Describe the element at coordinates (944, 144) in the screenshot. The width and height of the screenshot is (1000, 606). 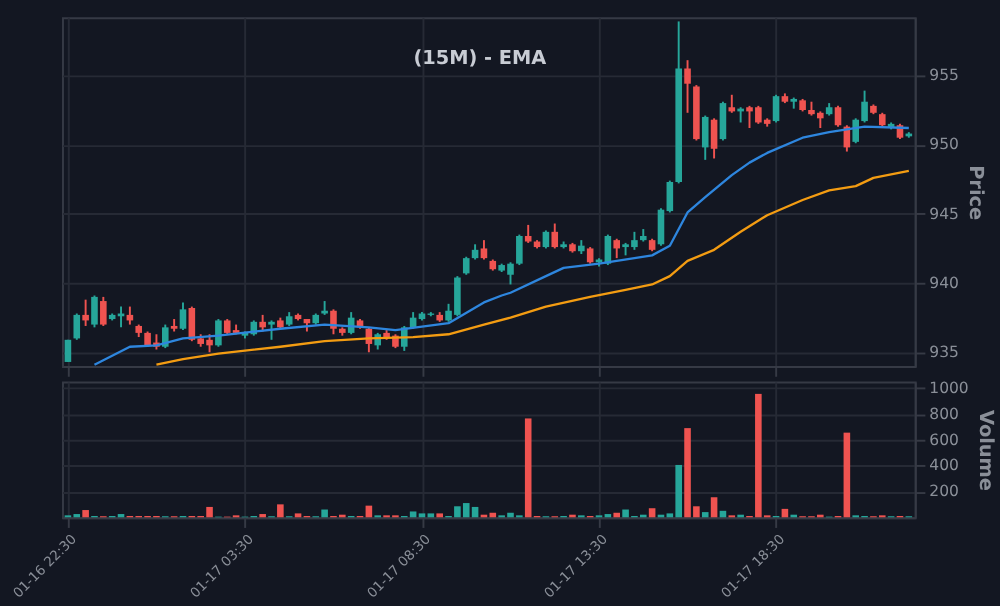
I see `y-tick-label: 950` at that location.